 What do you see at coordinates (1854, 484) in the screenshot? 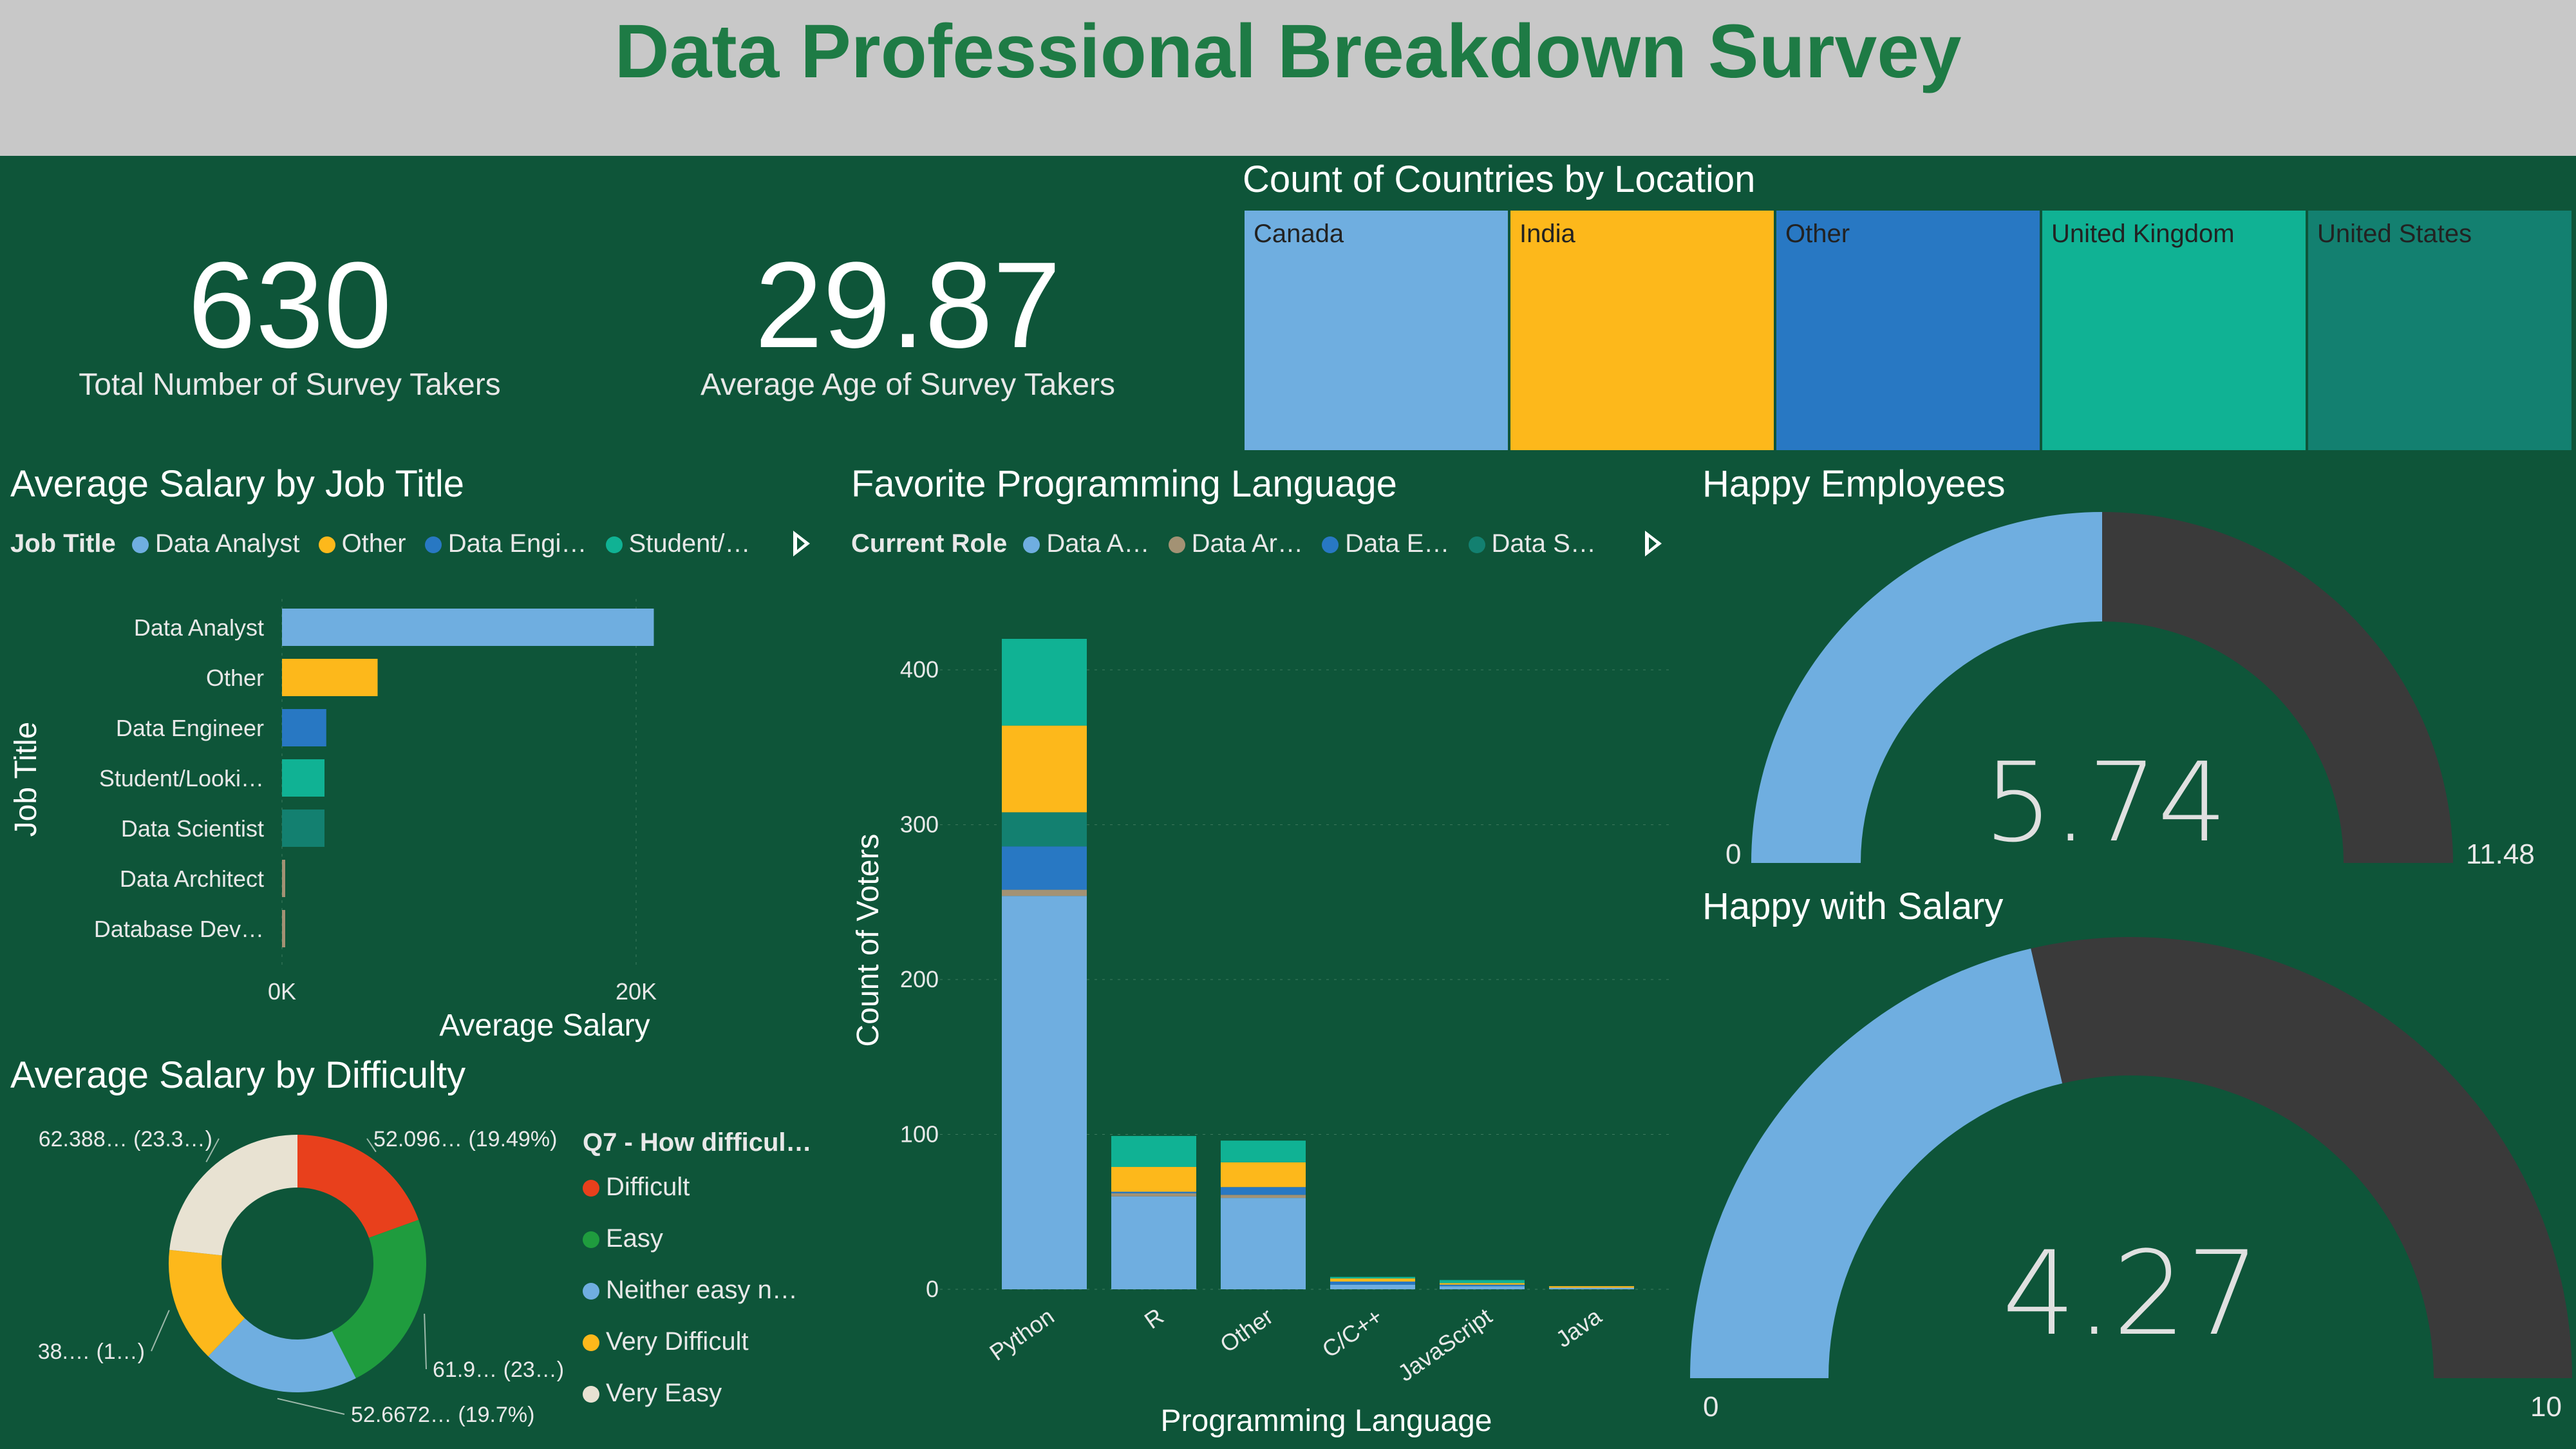
I see `happy-employees-title: Happy Employees` at bounding box center [1854, 484].